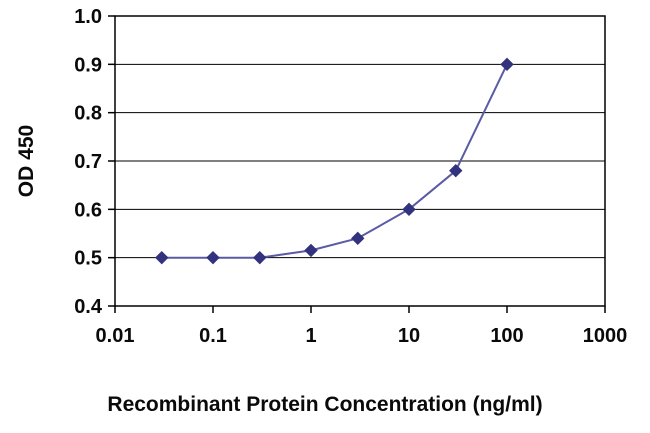  I want to click on y-tick-label: 1.0, so click(88, 17).